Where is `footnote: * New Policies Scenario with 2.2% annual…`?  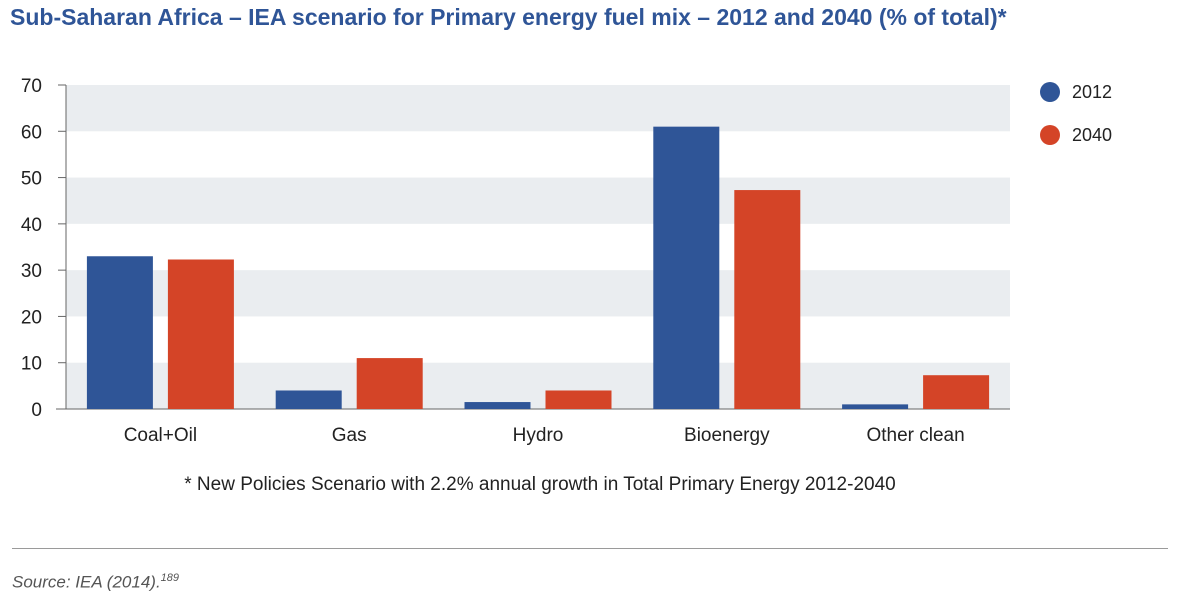
footnote: * New Policies Scenario with 2.2% annual… is located at coordinates (540, 484).